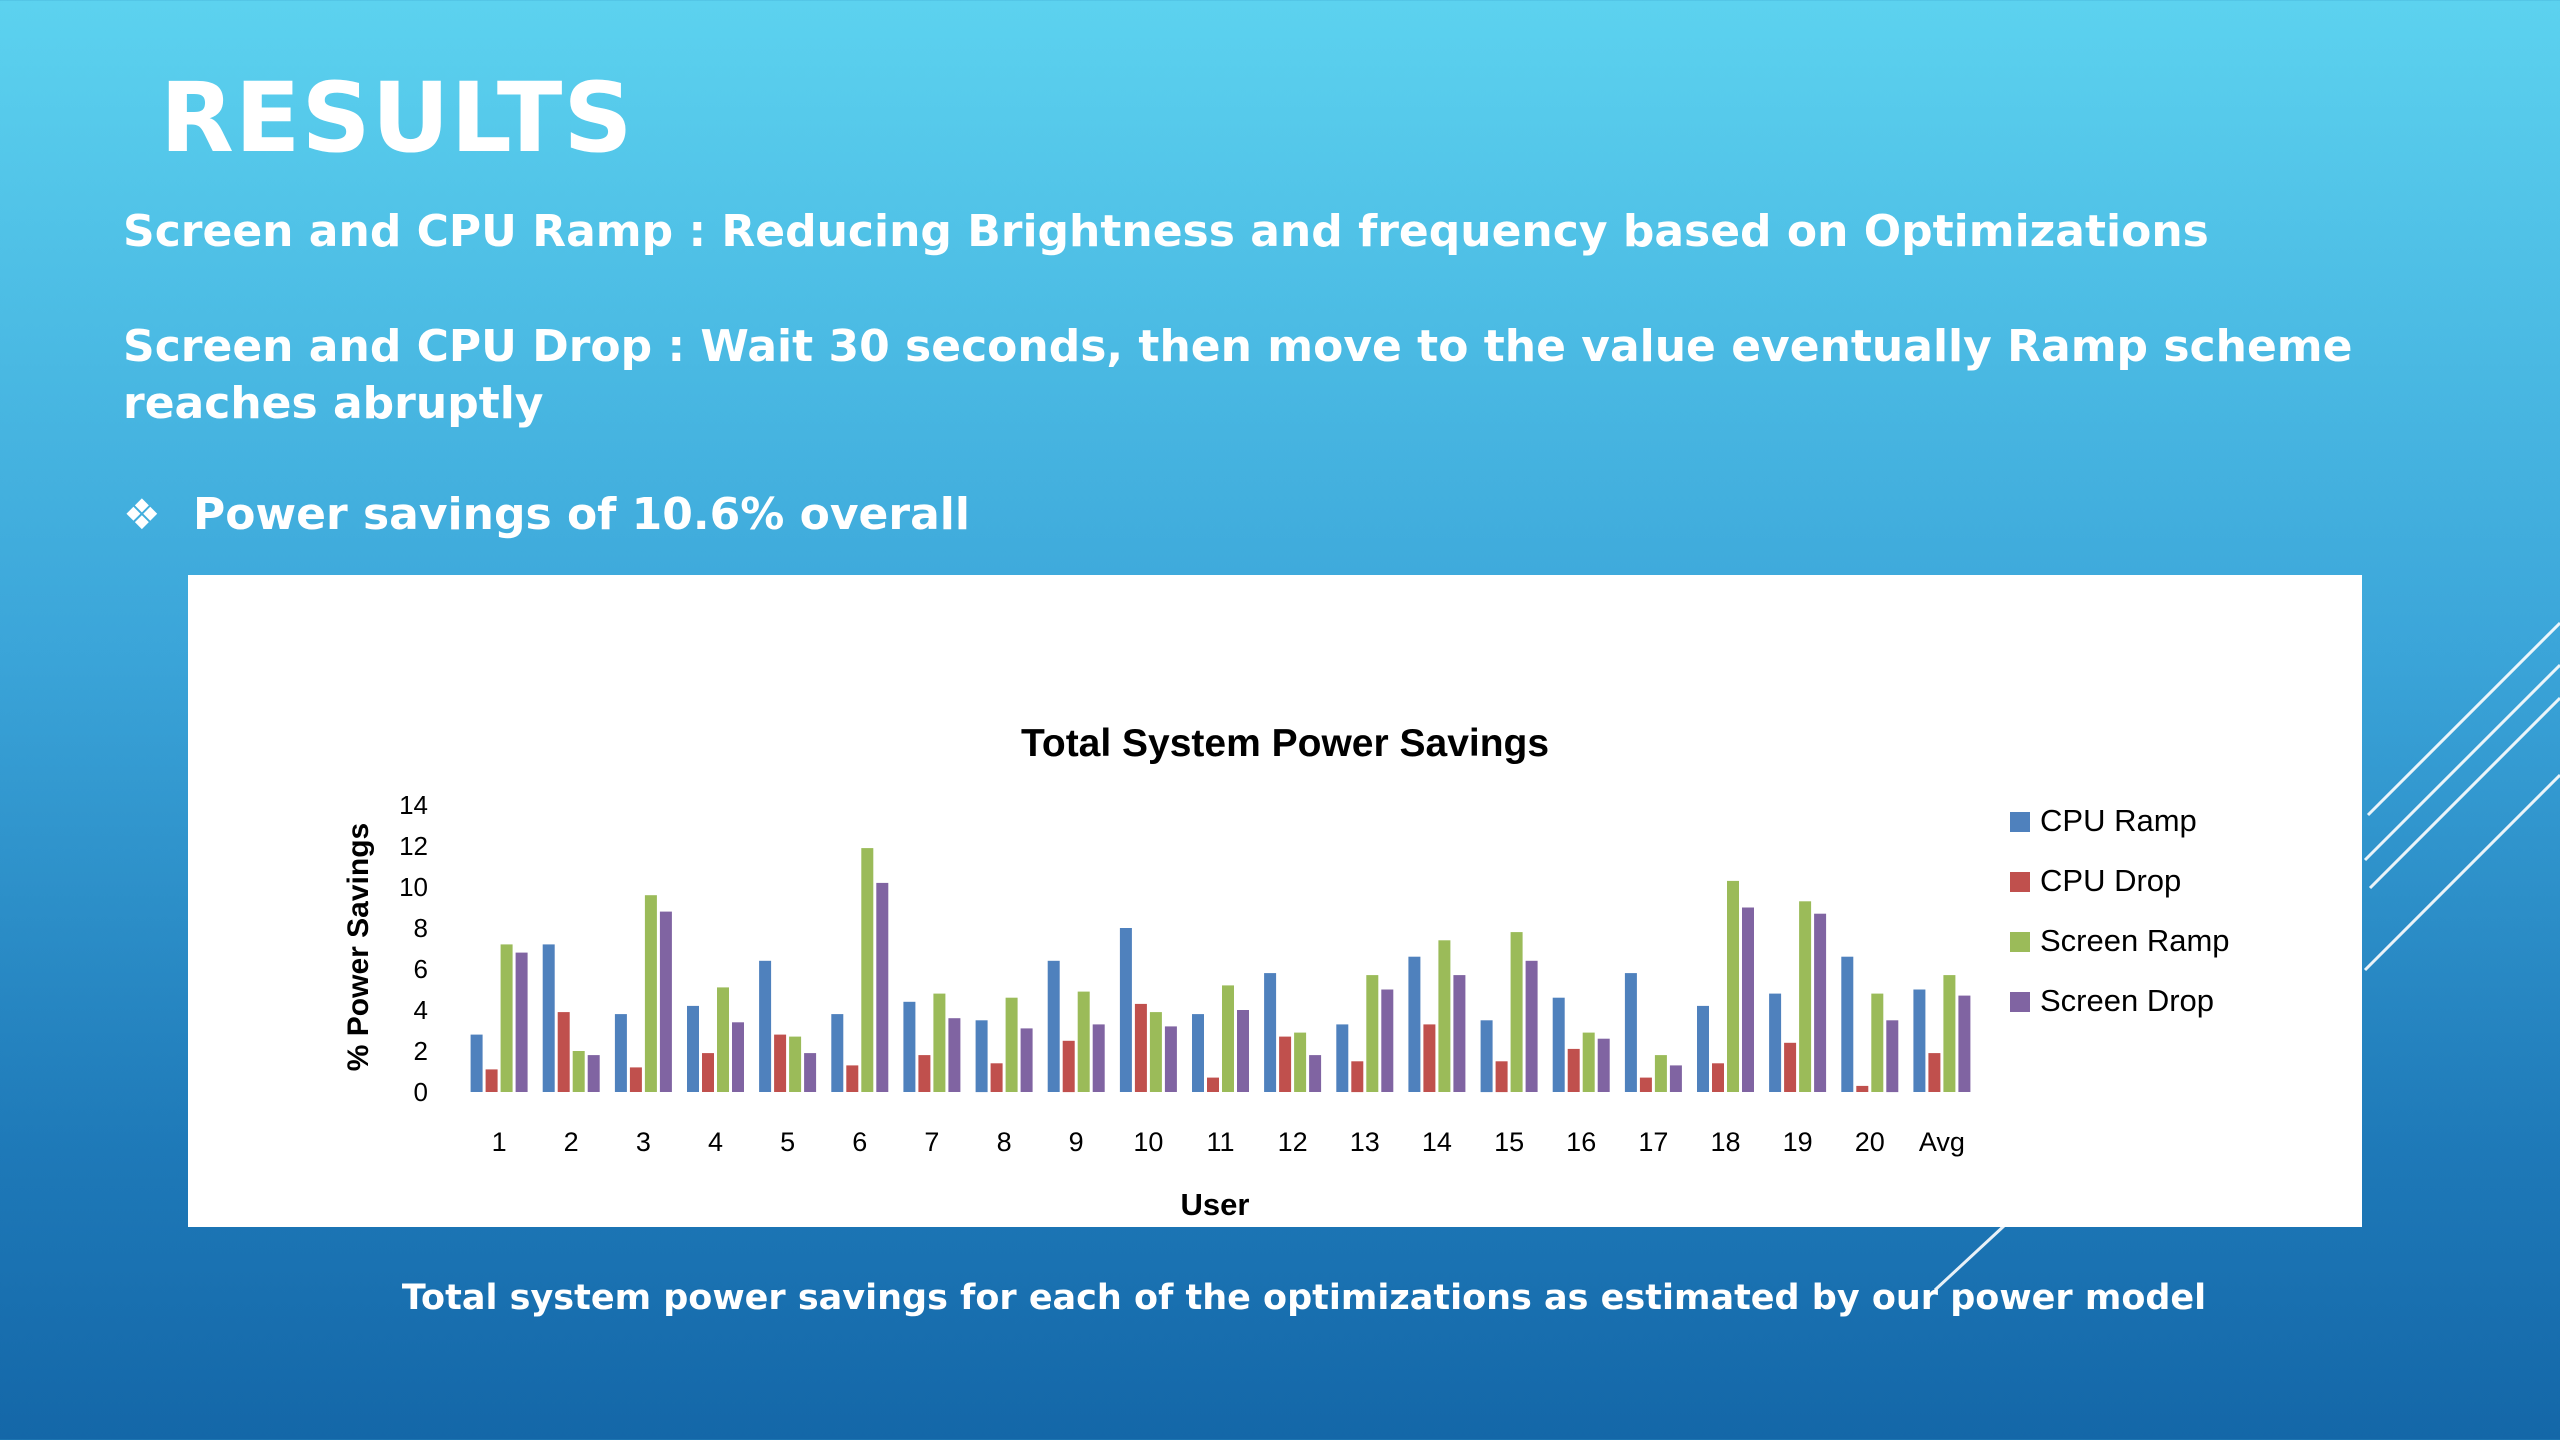 The width and height of the screenshot is (2560, 1440). What do you see at coordinates (1220, 970) in the screenshot?
I see `bar-groups` at bounding box center [1220, 970].